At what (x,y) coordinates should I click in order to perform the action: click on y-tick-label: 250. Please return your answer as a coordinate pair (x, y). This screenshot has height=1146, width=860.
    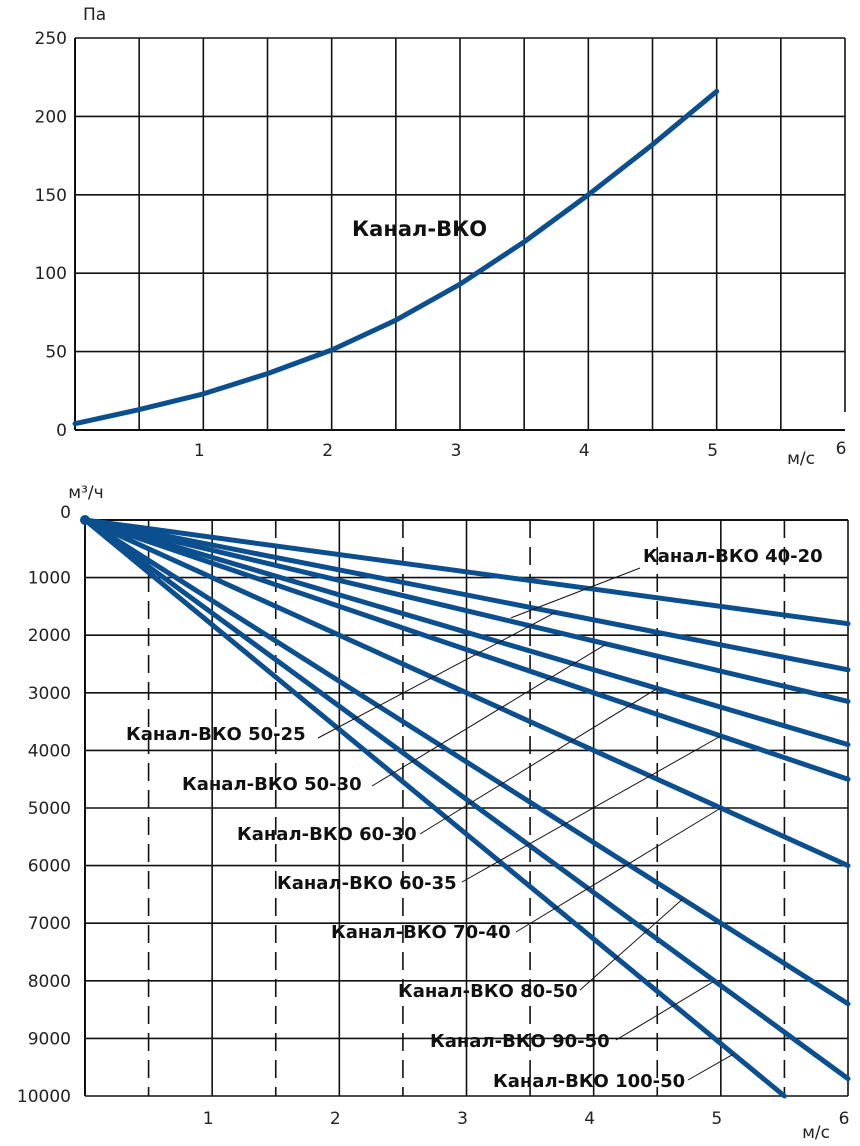
    Looking at the image, I should click on (51, 39).